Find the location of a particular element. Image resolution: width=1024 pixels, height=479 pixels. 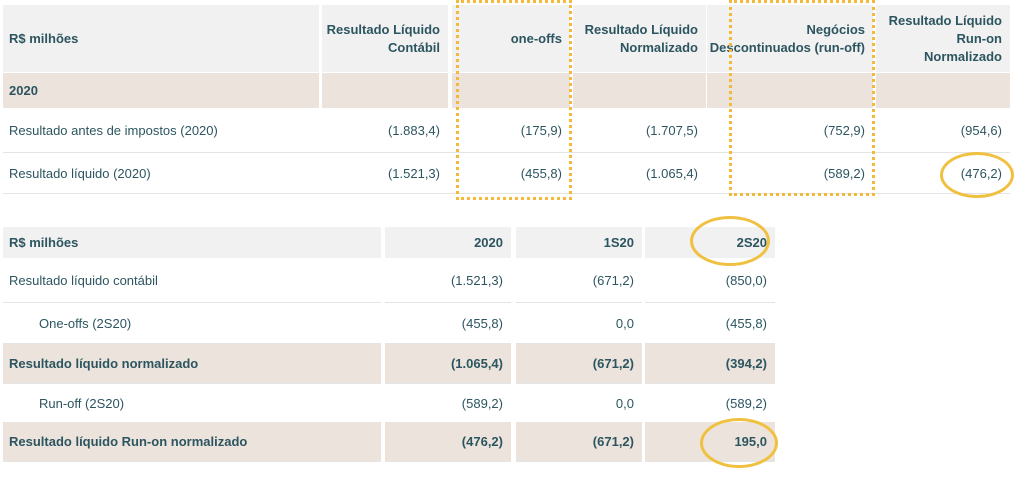

header-cell-text: Resultado Líquido Contábil is located at coordinates (383, 38).